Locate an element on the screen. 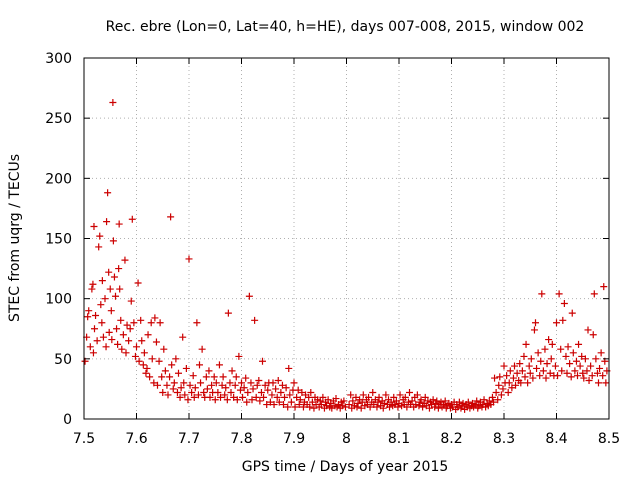 The width and height of the screenshot is (640, 480). x-tick-label: 8.5 is located at coordinates (609, 439).